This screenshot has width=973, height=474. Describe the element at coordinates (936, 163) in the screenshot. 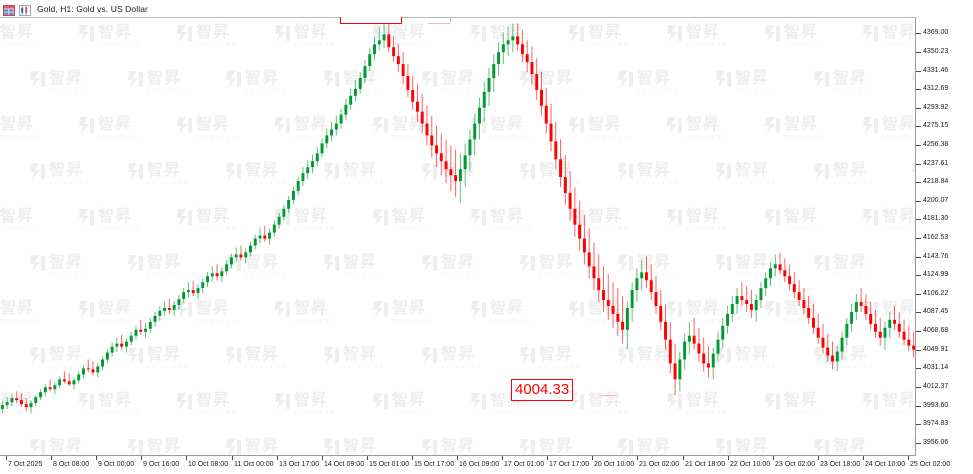

I see `price-tick-label: 4237.61` at that location.